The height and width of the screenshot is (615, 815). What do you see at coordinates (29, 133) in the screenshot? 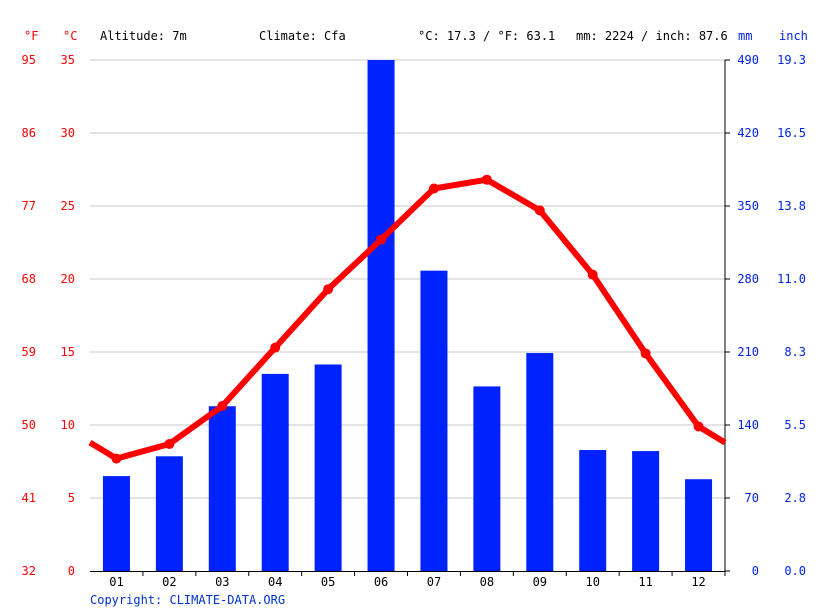
I see `y-tick-label-fahrenheit: 86` at bounding box center [29, 133].